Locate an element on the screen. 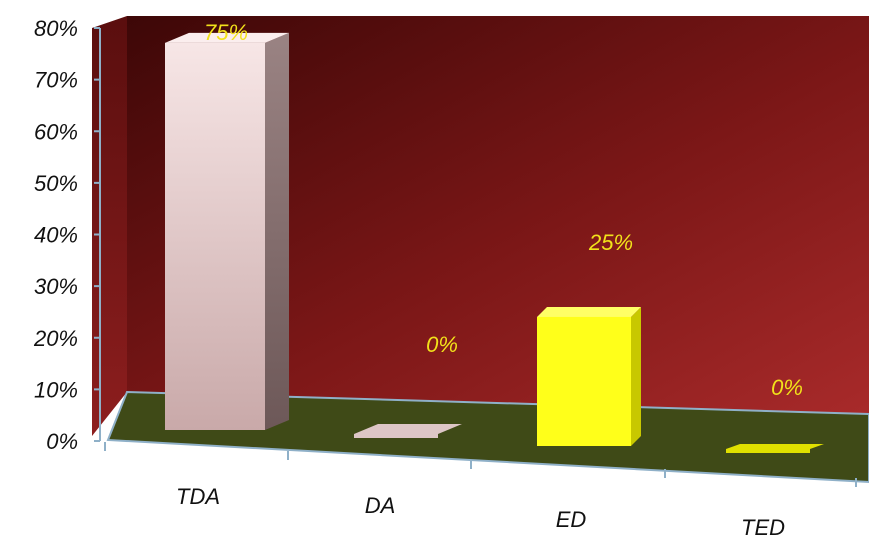 The image size is (869, 541). y-tick-label: 0% is located at coordinates (62, 441).